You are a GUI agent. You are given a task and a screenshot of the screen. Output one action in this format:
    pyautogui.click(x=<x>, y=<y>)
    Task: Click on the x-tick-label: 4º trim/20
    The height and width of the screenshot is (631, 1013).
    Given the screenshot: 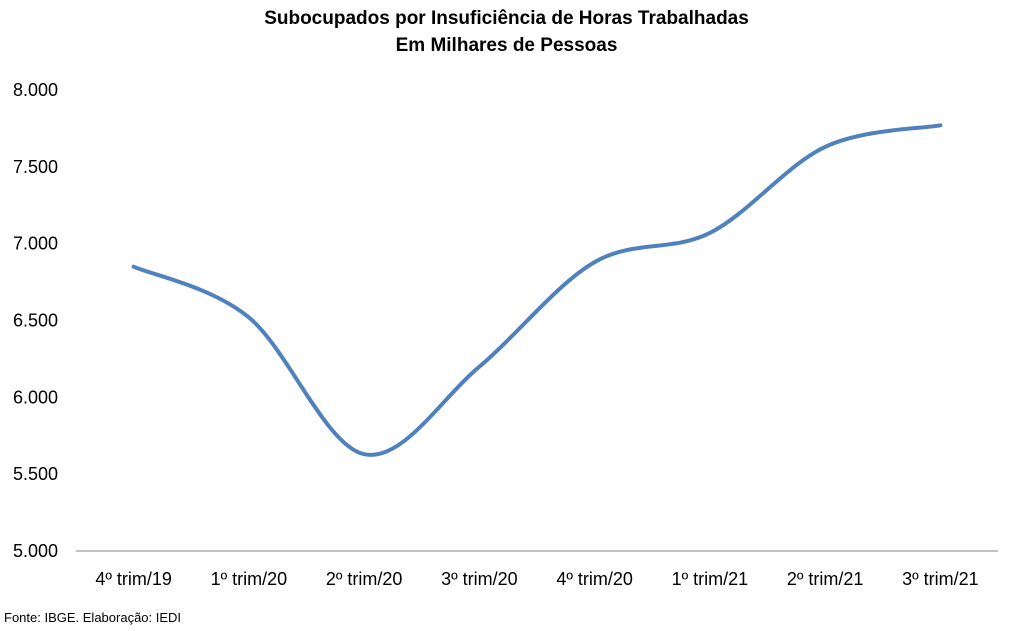 What is the action you would take?
    pyautogui.click(x=594, y=579)
    